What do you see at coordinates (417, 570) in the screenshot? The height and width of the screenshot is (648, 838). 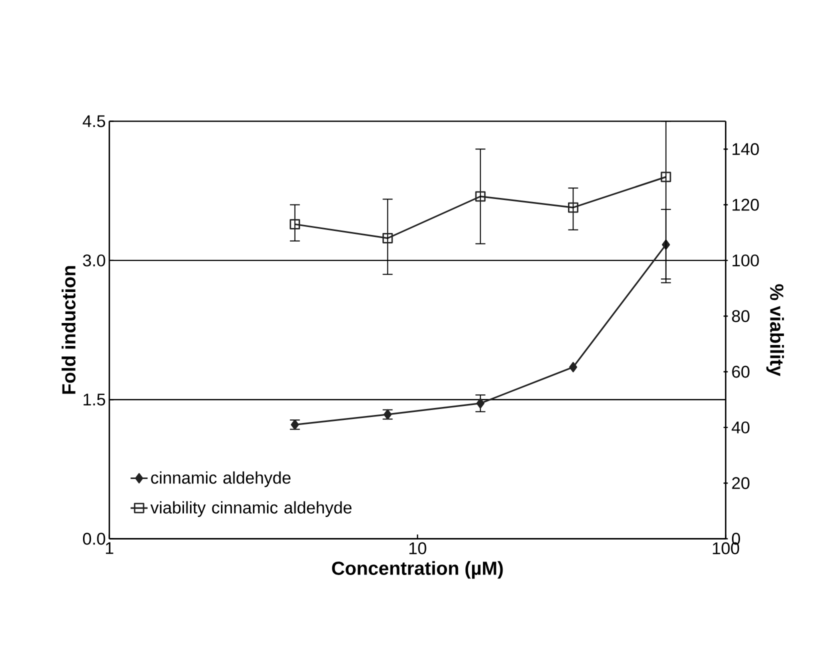 I see `x-axis-title: Concentration (µM)` at bounding box center [417, 570].